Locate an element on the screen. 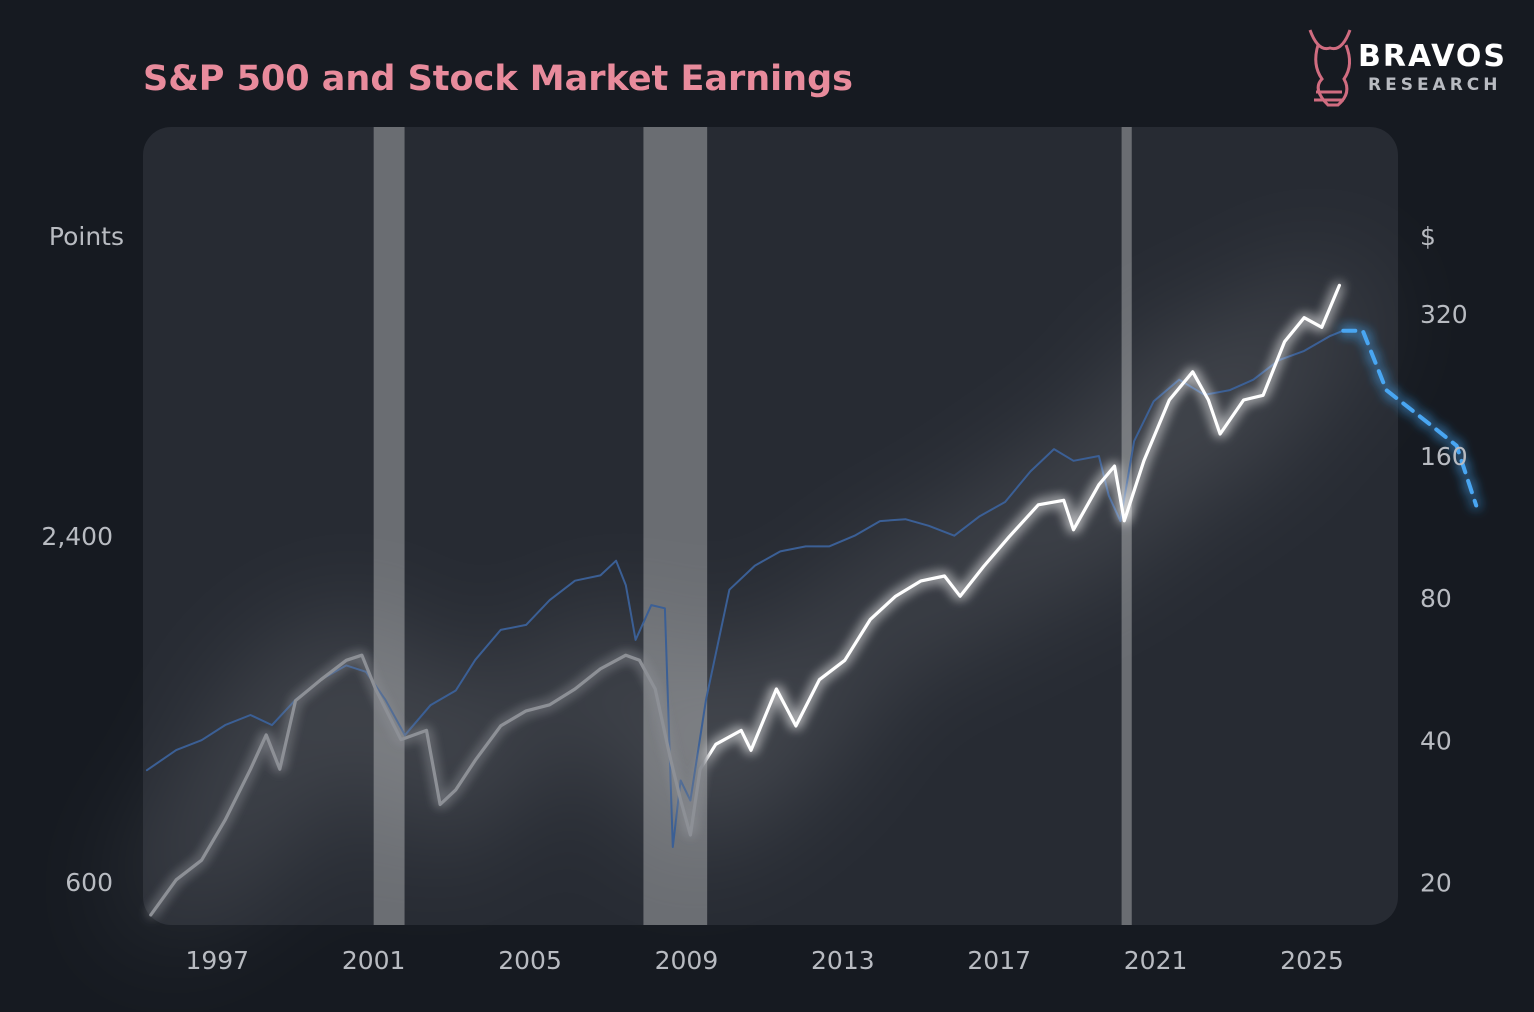 This screenshot has width=1534, height=1012. x-tick-label: 2009 is located at coordinates (687, 960).